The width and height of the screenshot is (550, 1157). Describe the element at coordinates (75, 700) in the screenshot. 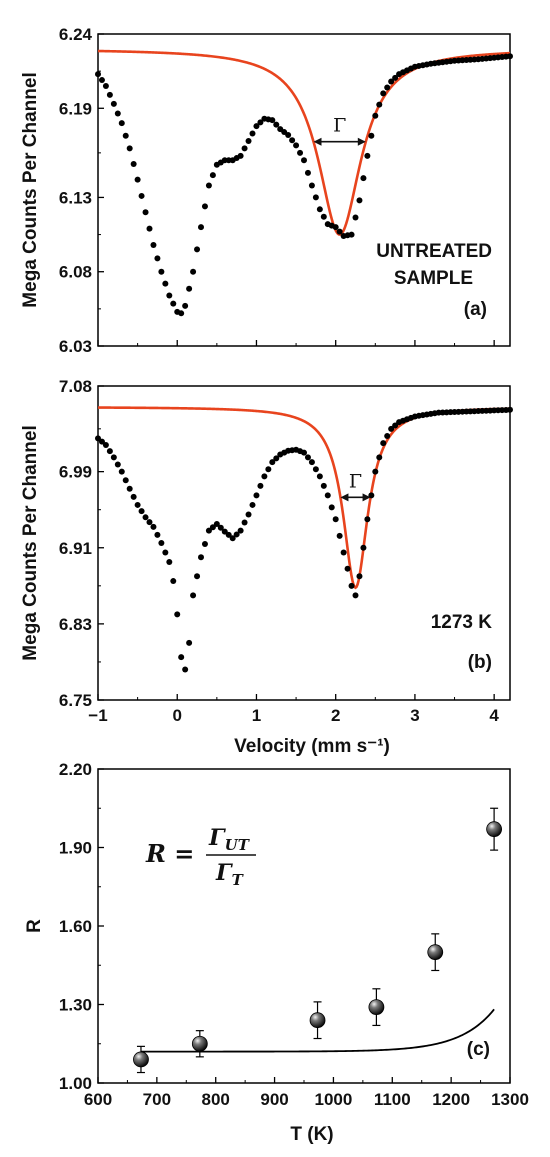

I see `y-tick-label: 6.75` at that location.